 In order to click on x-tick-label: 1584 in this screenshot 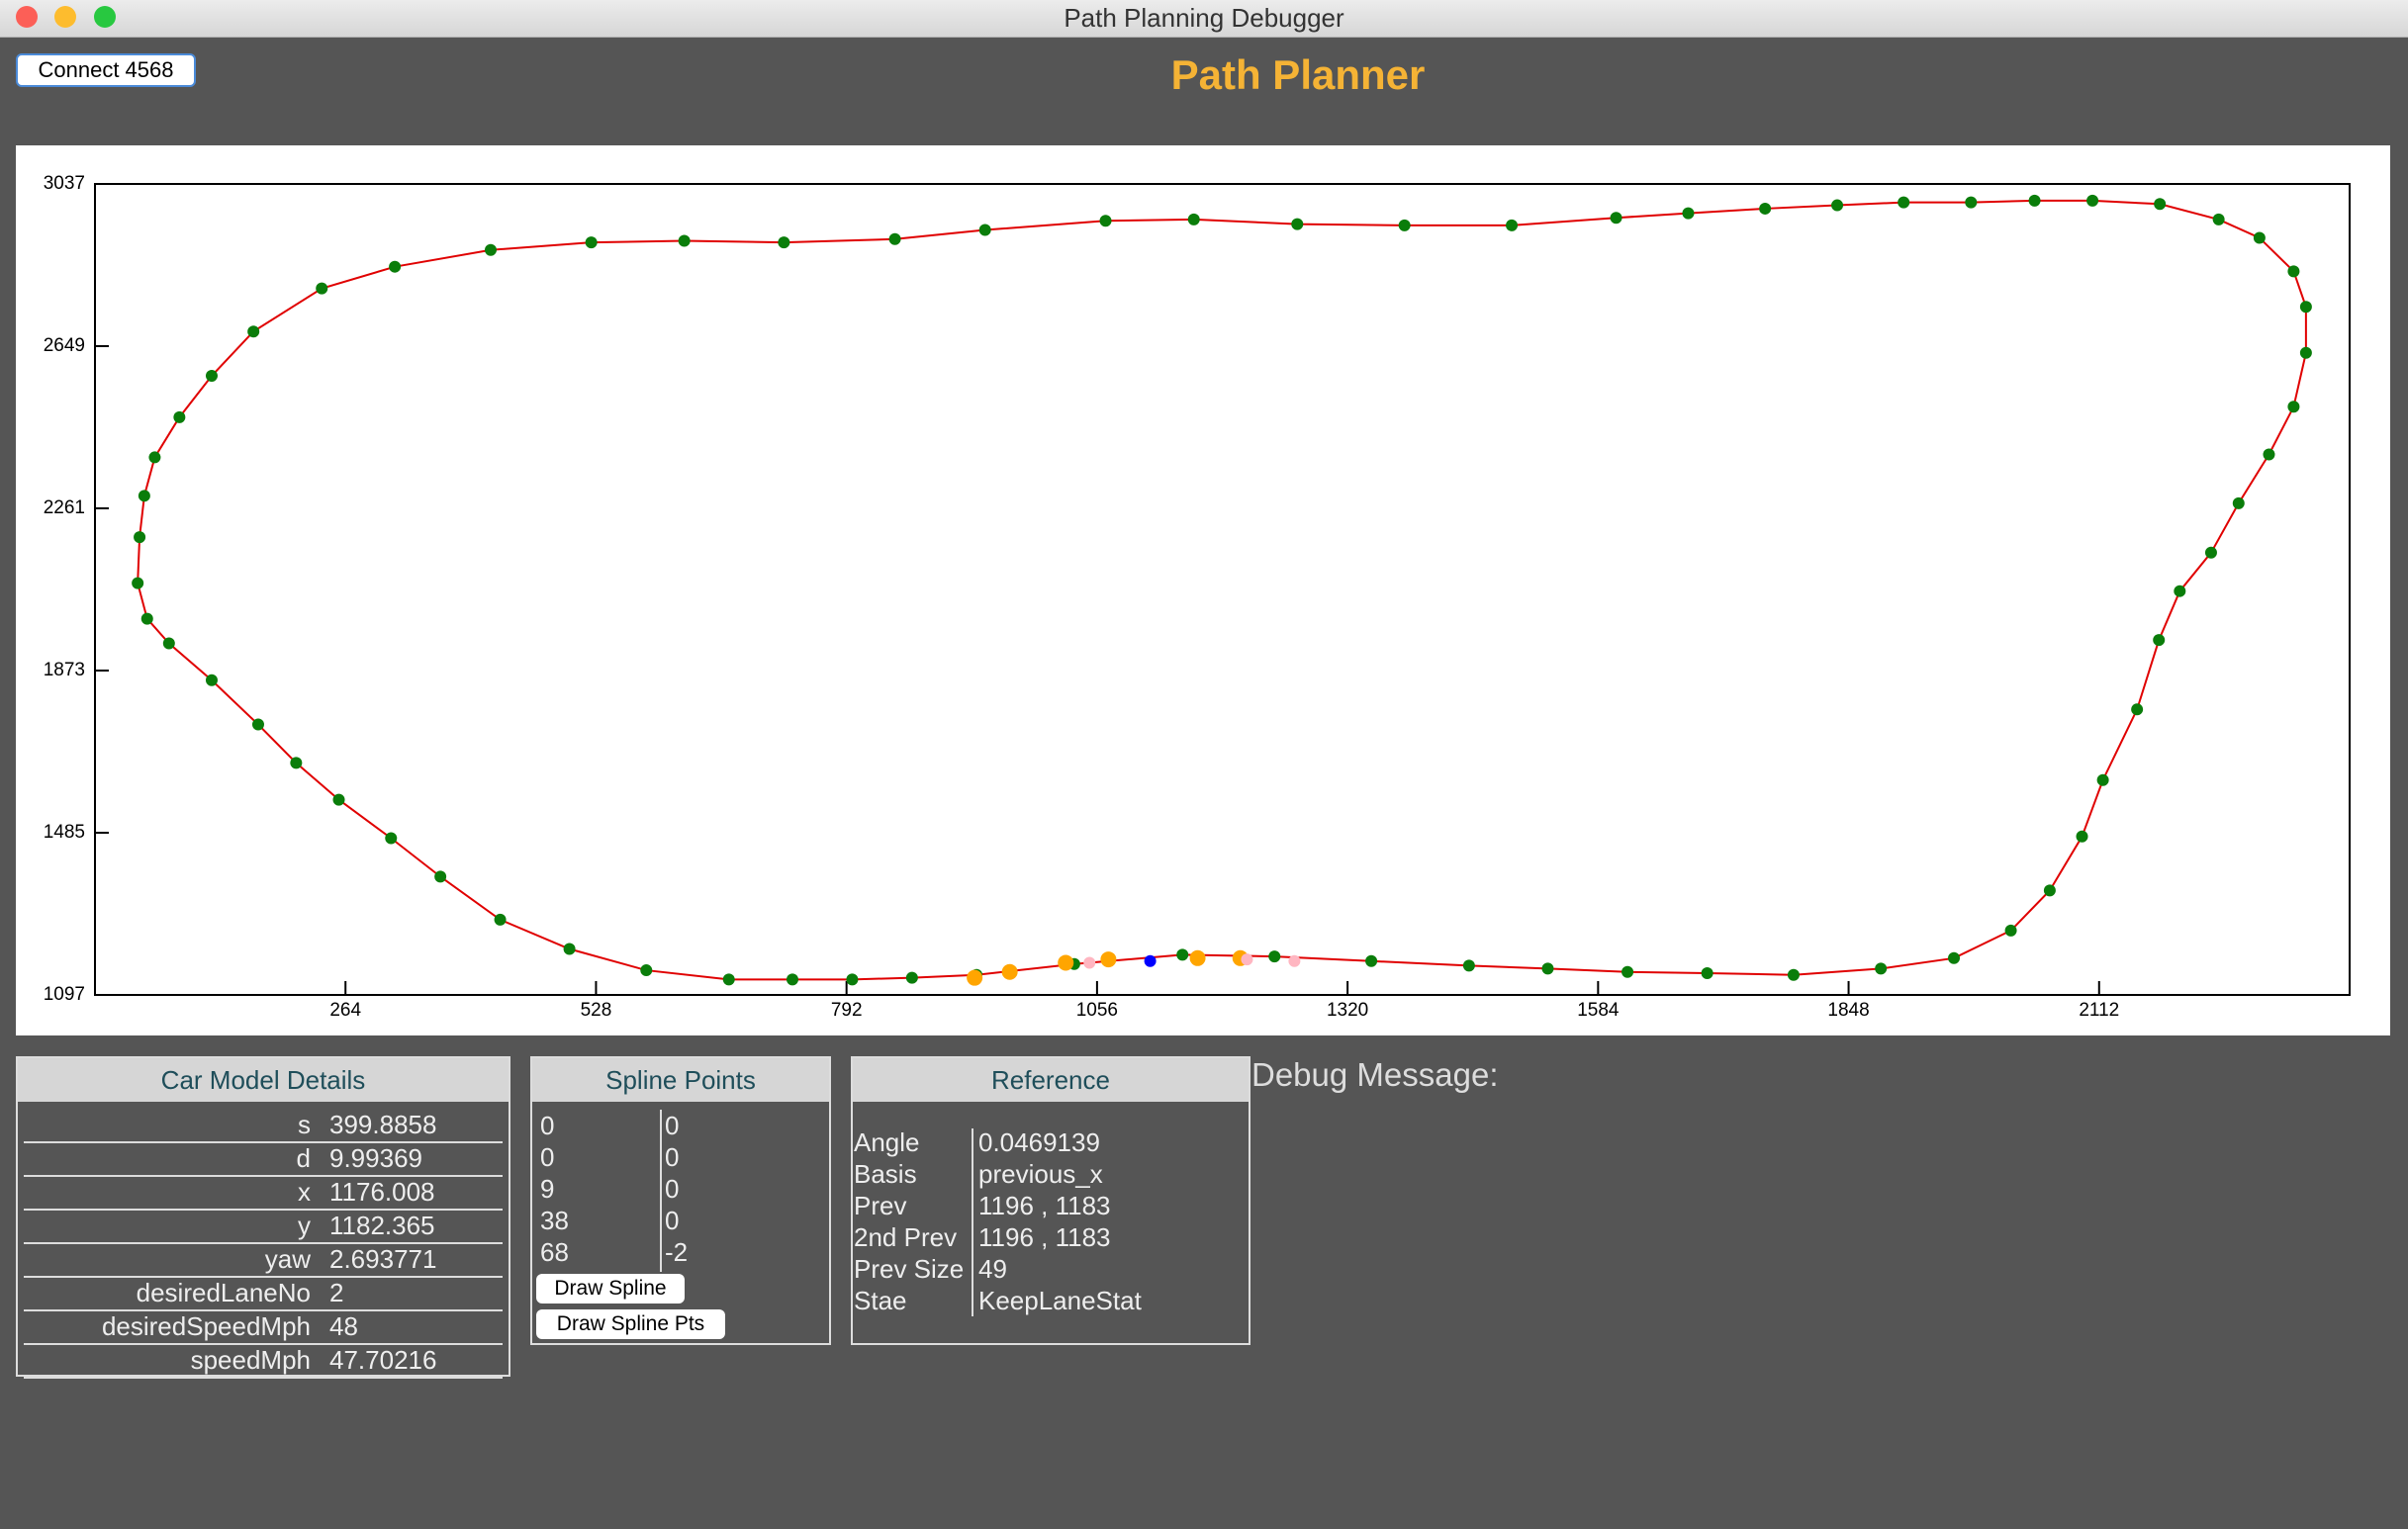, I will do `click(1598, 1011)`.